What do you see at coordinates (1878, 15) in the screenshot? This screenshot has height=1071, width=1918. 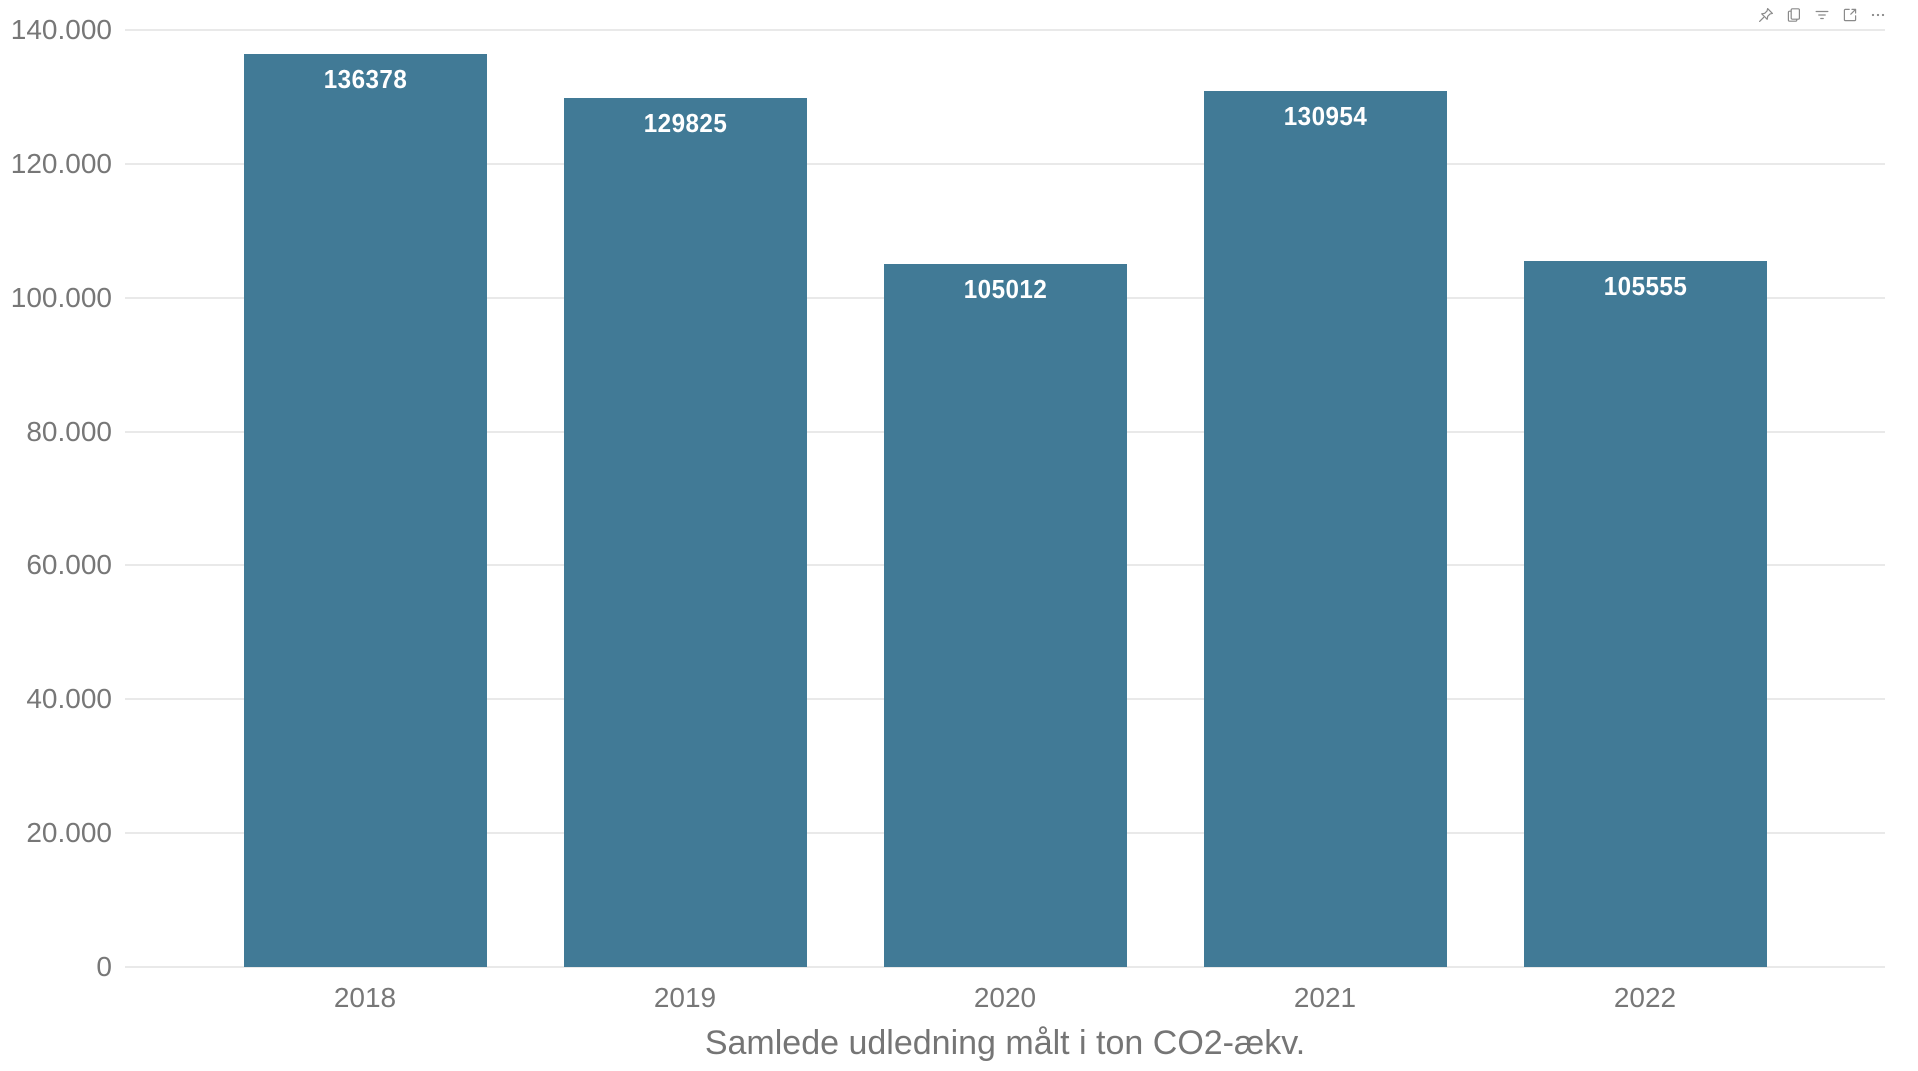 I see `more-options-icon` at bounding box center [1878, 15].